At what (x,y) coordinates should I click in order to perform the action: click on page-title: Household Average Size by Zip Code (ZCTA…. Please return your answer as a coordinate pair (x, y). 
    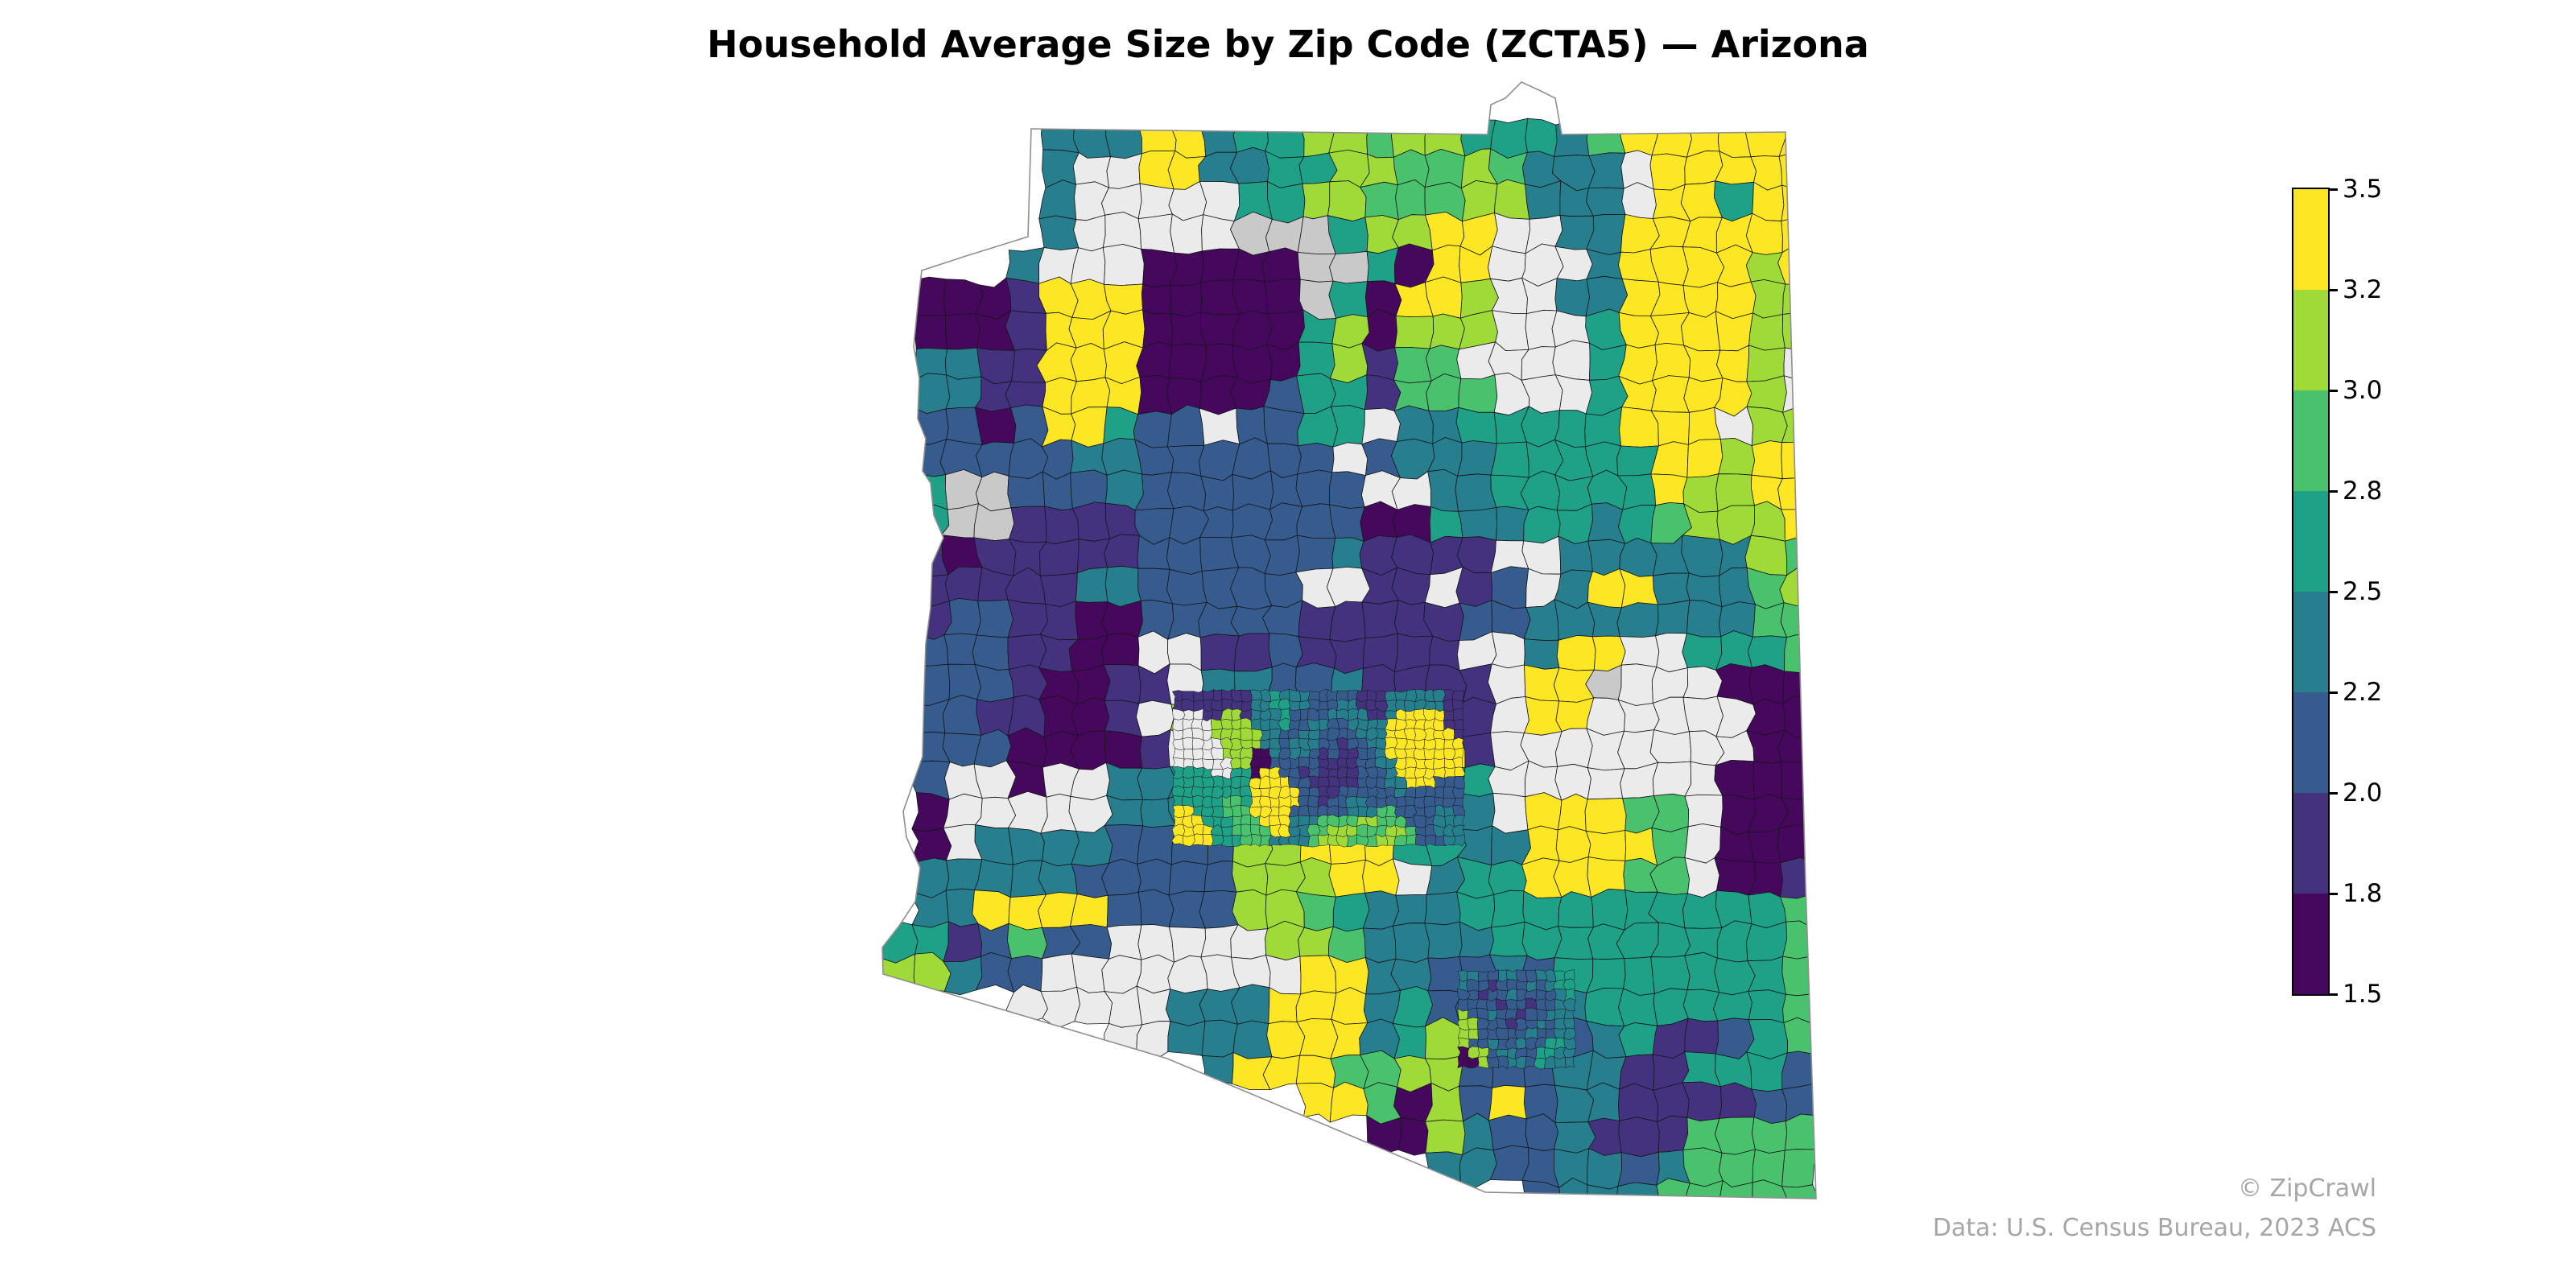
    Looking at the image, I should click on (1288, 44).